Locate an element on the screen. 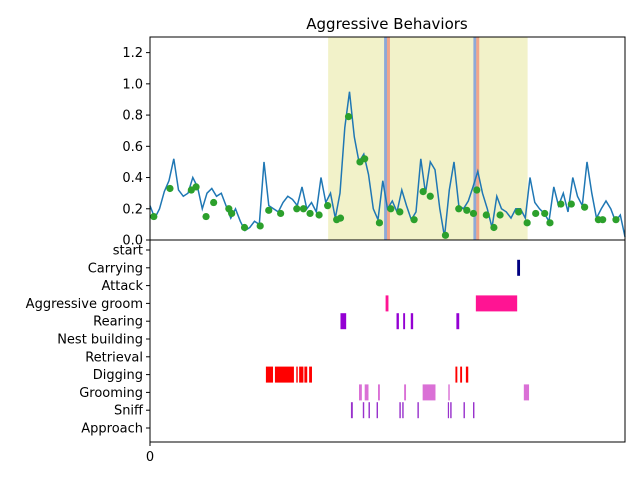  y-tick-label-4: 0.8 is located at coordinates (132, 116).